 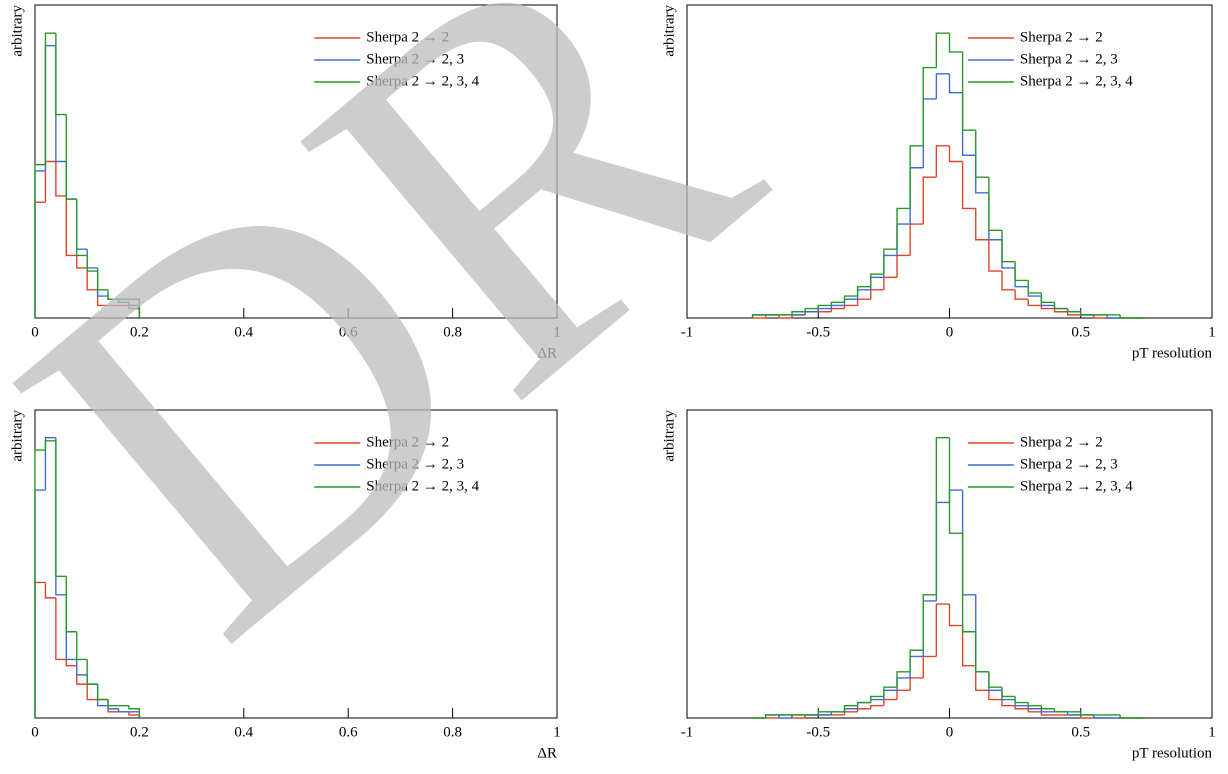 What do you see at coordinates (687, 332) in the screenshot?
I see `x-tick-label: -1` at bounding box center [687, 332].